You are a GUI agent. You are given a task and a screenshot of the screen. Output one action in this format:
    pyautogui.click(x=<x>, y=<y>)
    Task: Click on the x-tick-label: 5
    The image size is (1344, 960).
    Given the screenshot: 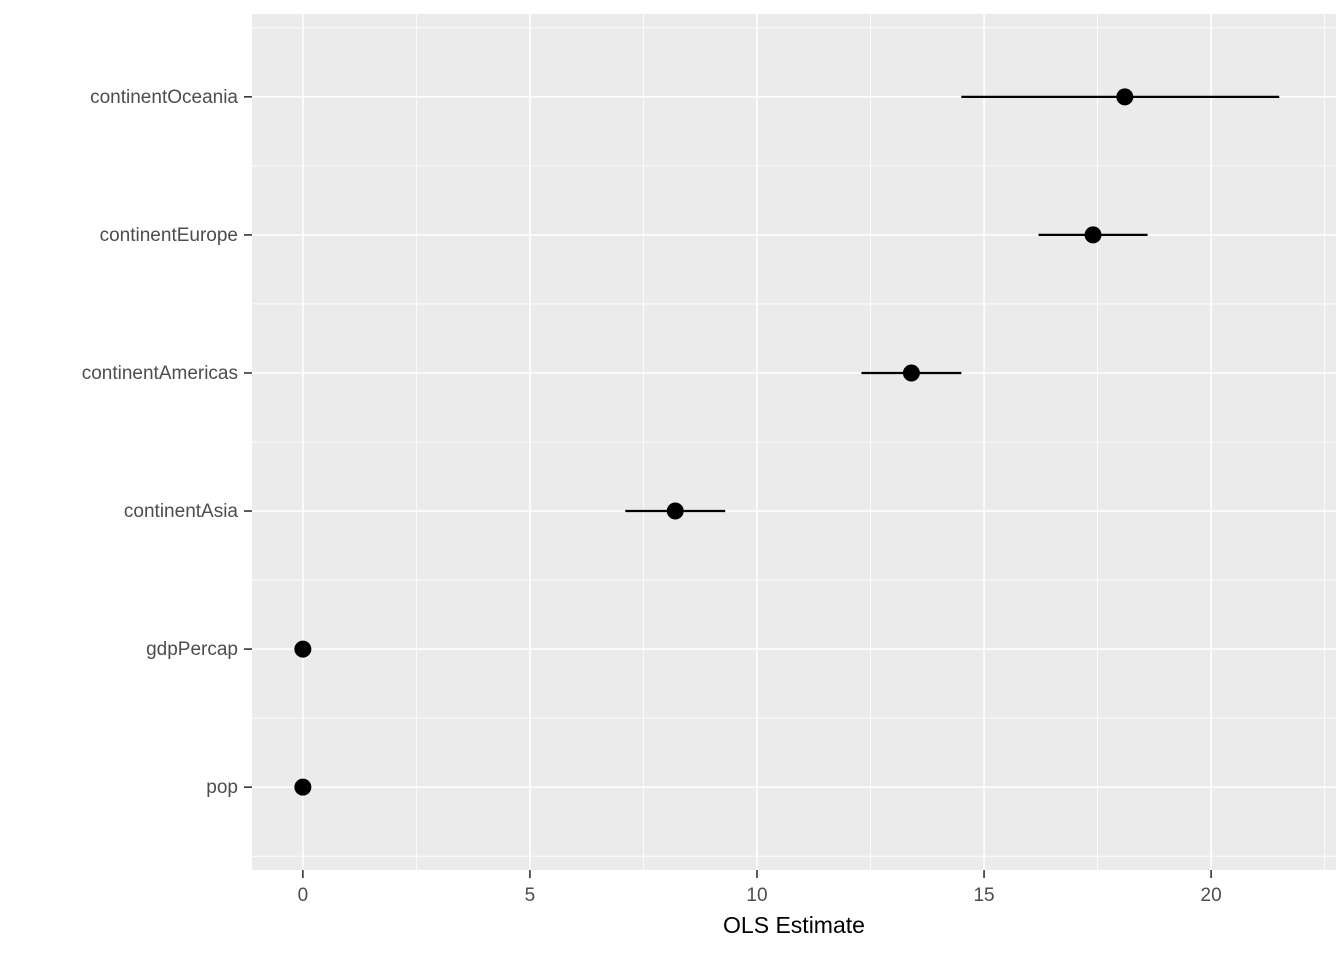 What is the action you would take?
    pyautogui.click(x=530, y=895)
    